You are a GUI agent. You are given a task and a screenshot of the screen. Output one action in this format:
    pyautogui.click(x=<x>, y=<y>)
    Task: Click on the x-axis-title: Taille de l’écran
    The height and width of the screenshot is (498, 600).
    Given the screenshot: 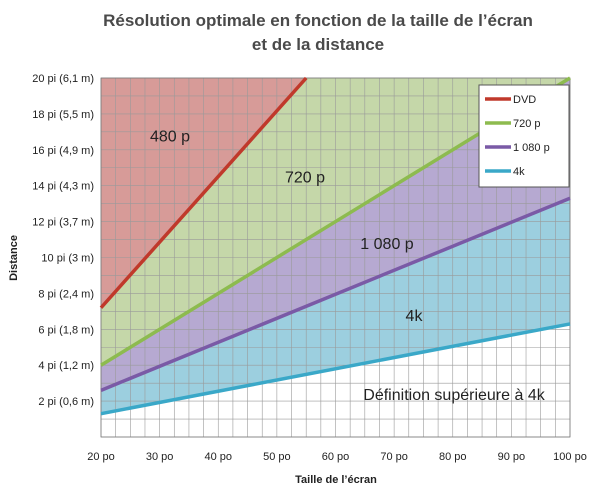 What is the action you would take?
    pyautogui.click(x=336, y=480)
    